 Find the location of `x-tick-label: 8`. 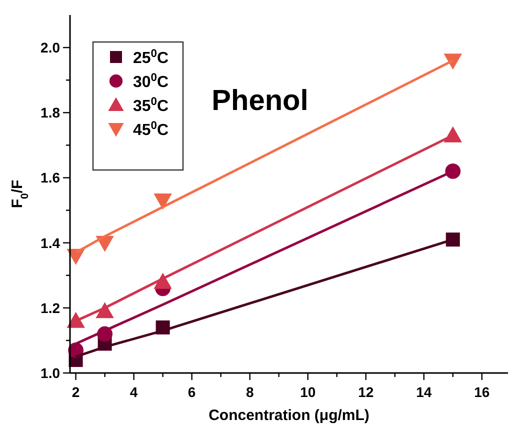

x-tick-label: 8 is located at coordinates (250, 392).